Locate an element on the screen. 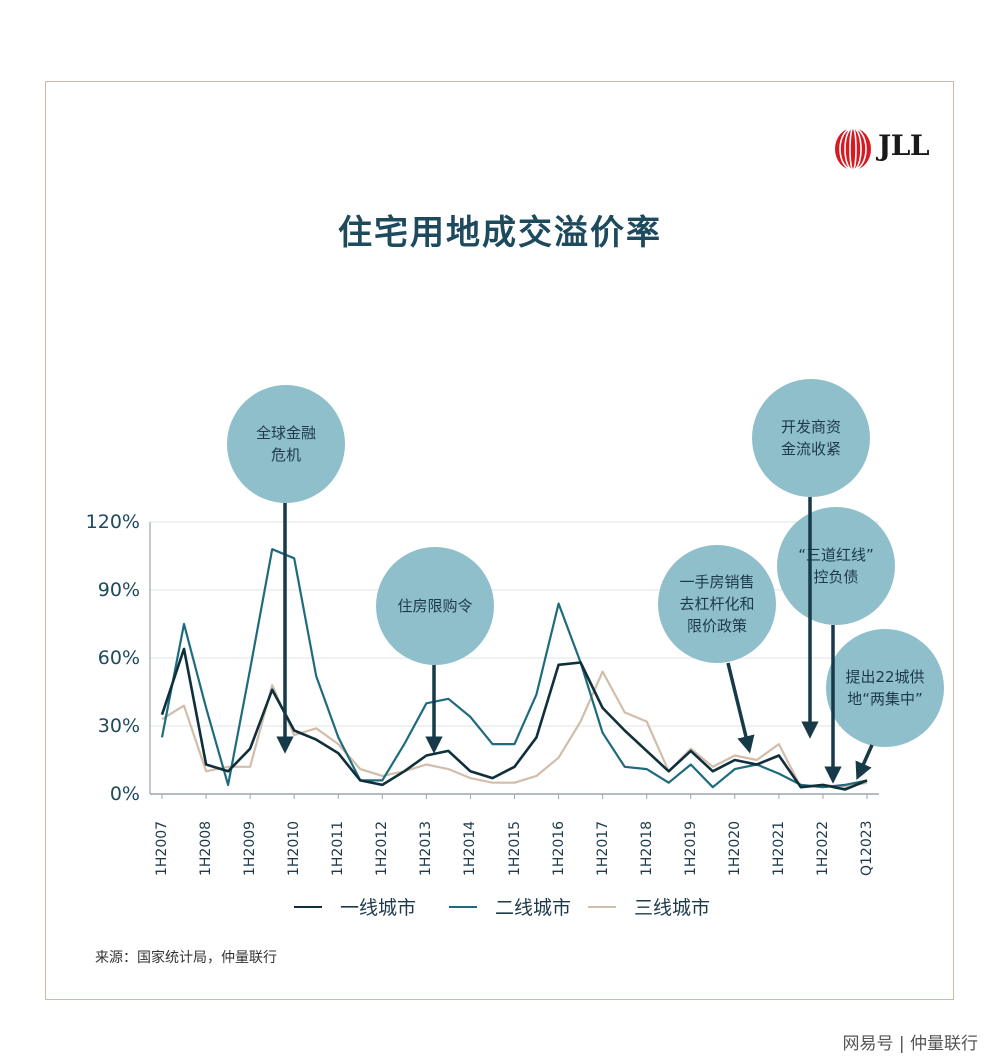 The height and width of the screenshot is (1059, 1000). jll-logo: JLL is located at coordinates (883, 149).